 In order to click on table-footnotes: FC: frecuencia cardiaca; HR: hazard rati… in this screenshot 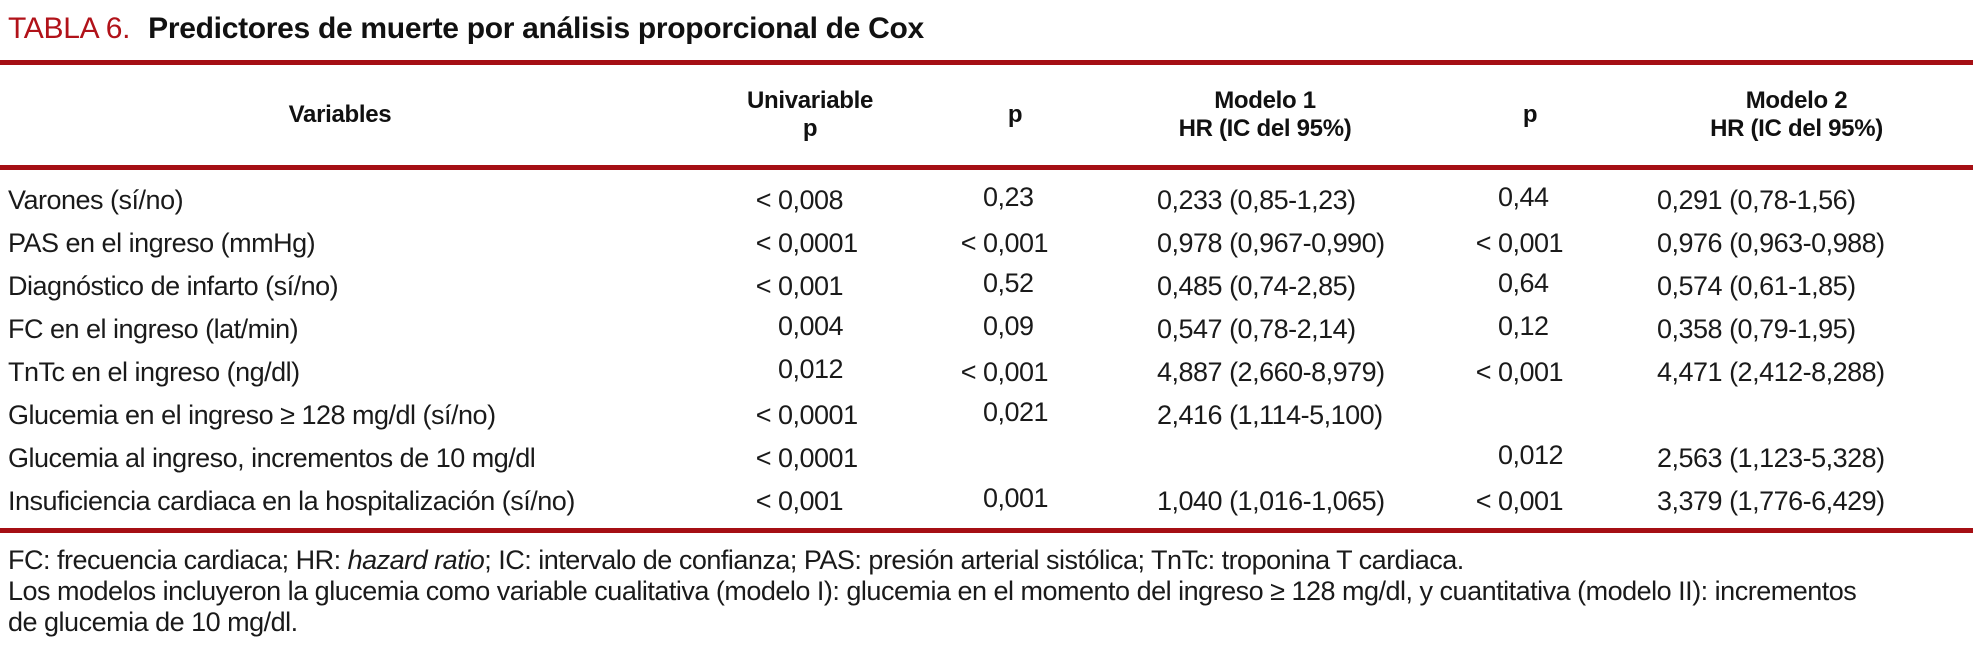, I will do `click(986, 591)`.